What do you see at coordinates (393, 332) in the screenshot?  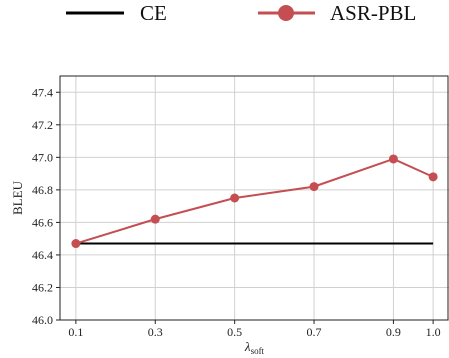 I see `x-tick-label: 0.9` at bounding box center [393, 332].